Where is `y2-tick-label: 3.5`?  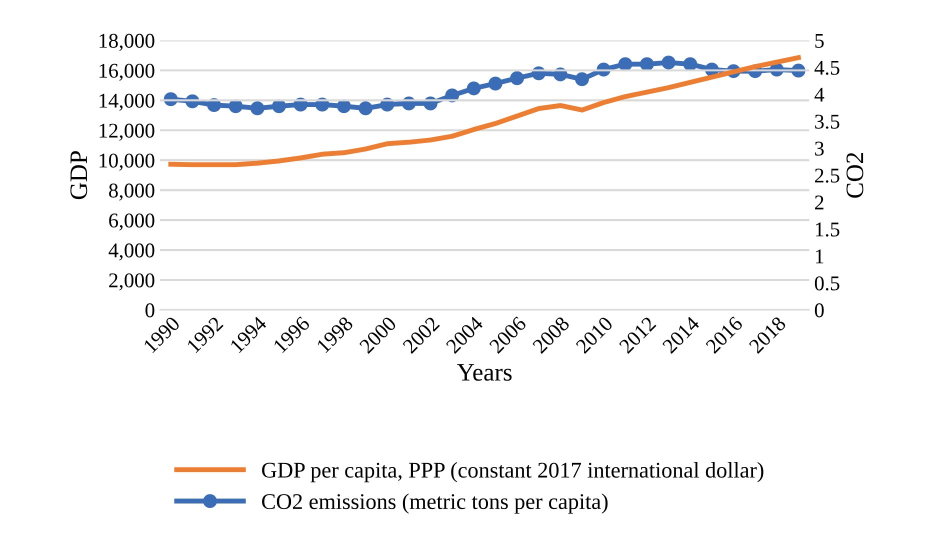 y2-tick-label: 3.5 is located at coordinates (827, 121).